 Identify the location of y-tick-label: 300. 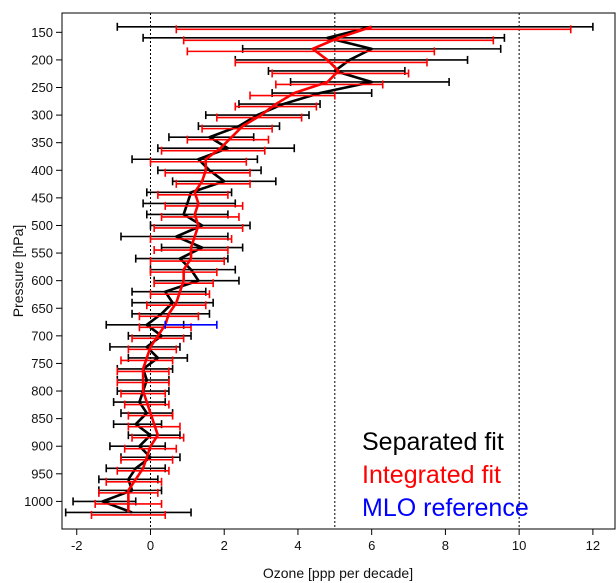
(42, 115).